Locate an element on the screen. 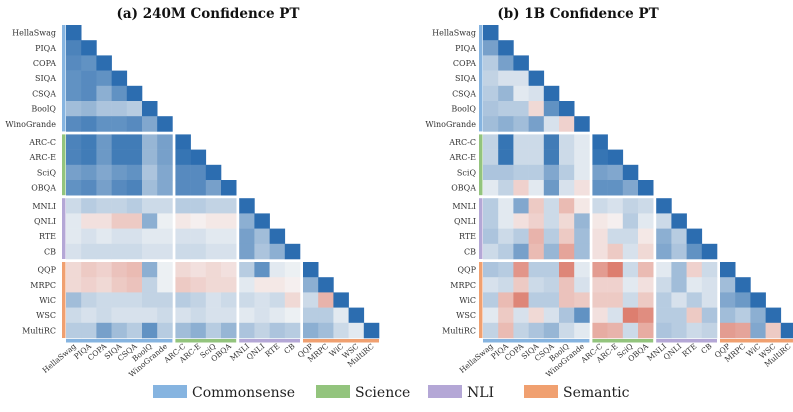  cell-qqp-siqa is located at coordinates (536, 270).